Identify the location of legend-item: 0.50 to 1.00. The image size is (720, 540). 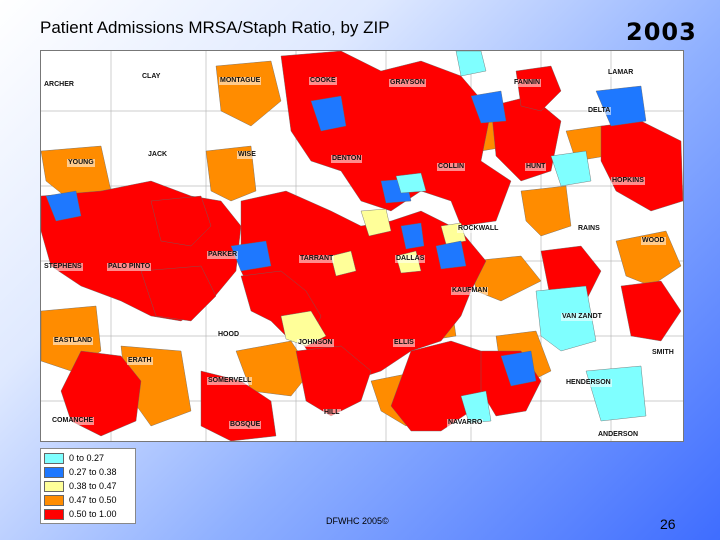
(88, 514).